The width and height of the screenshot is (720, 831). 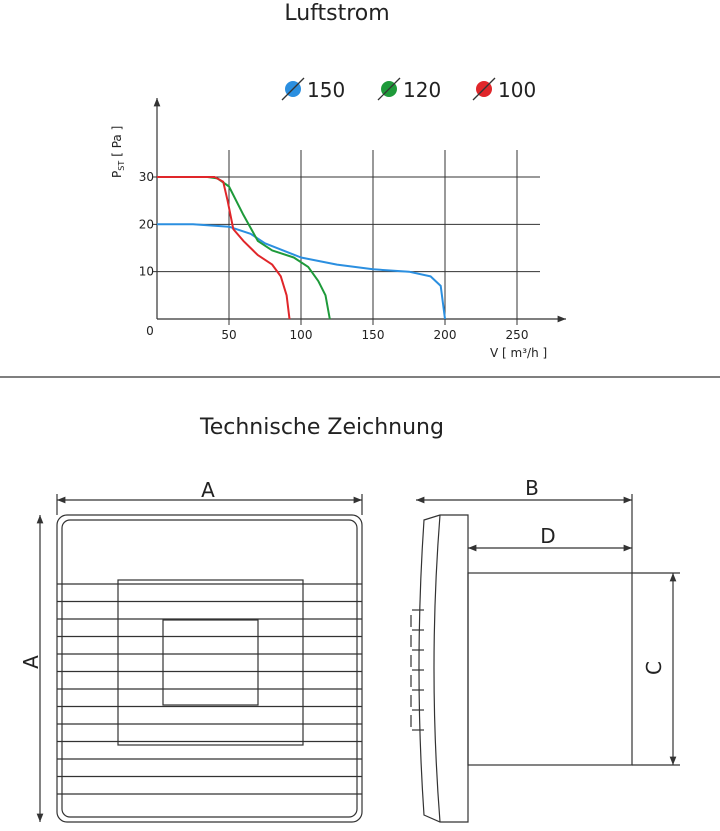 What do you see at coordinates (445, 335) in the screenshot?
I see `x-tick-label: 200` at bounding box center [445, 335].